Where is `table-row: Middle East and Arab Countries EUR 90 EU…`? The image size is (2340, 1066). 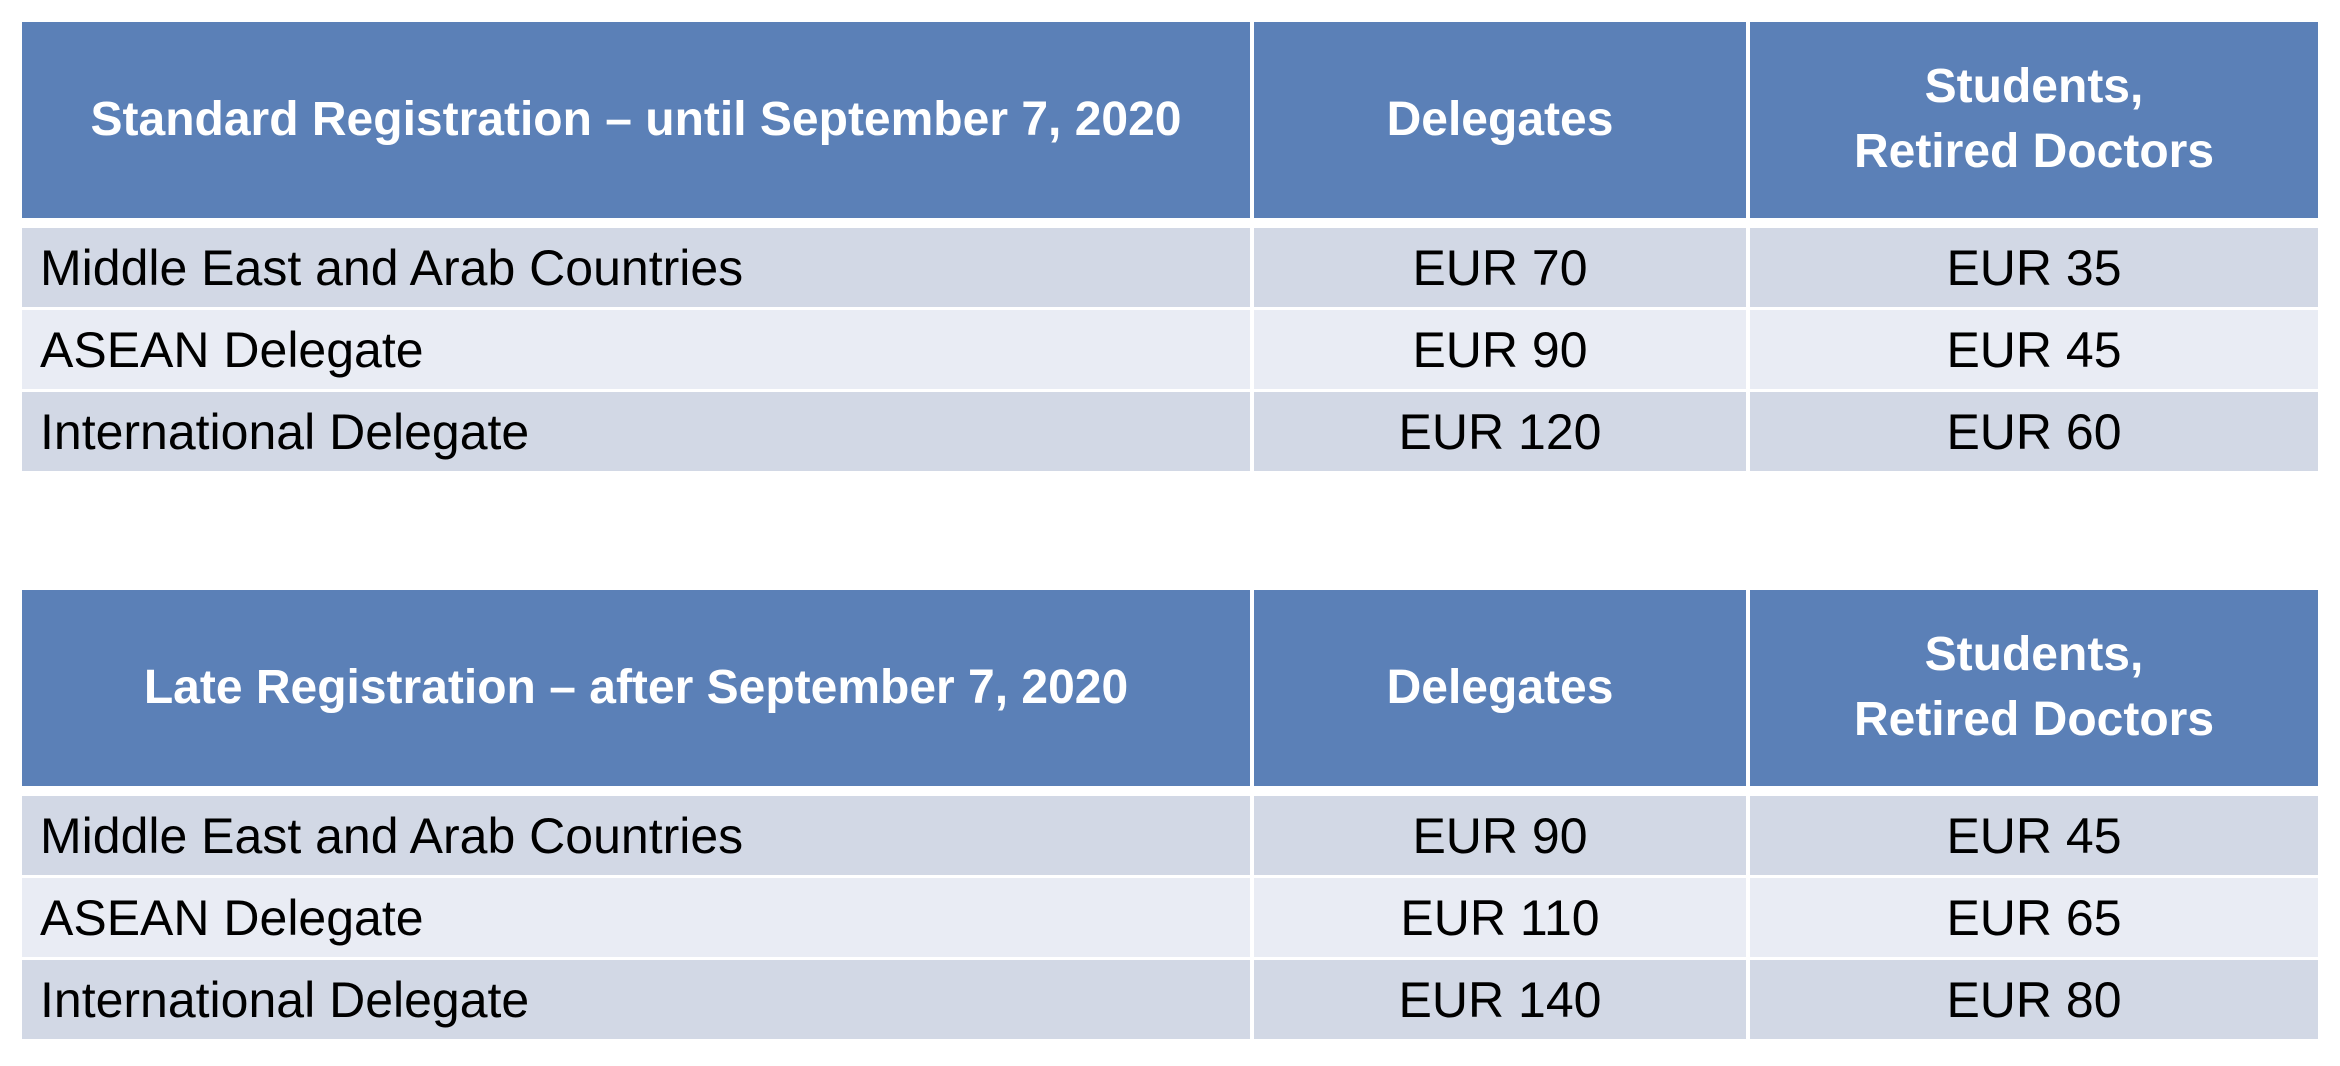 table-row: Middle East and Arab Countries EUR 90 EU… is located at coordinates (1170, 837).